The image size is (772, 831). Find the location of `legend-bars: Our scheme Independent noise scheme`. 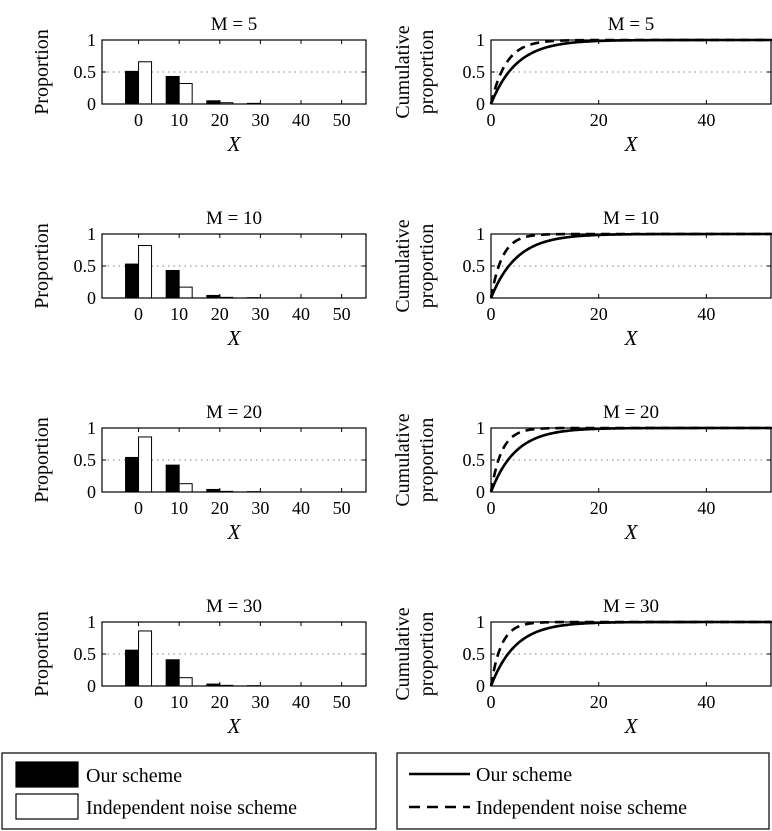

legend-bars: Our scheme Independent noise scheme is located at coordinates (189, 791).